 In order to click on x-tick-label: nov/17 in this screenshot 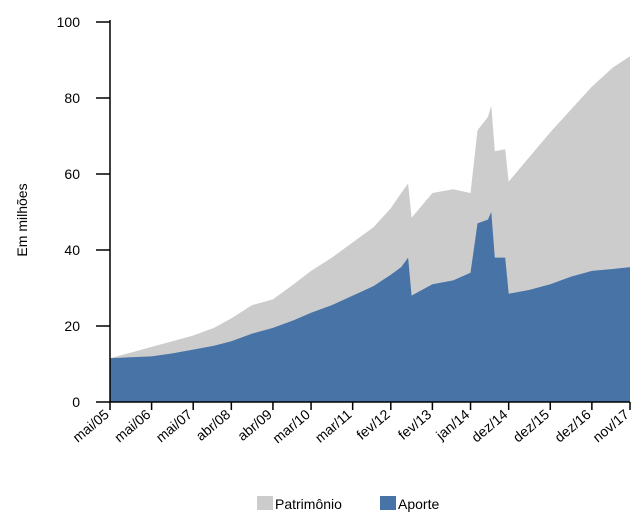, I will do `click(610, 425)`.